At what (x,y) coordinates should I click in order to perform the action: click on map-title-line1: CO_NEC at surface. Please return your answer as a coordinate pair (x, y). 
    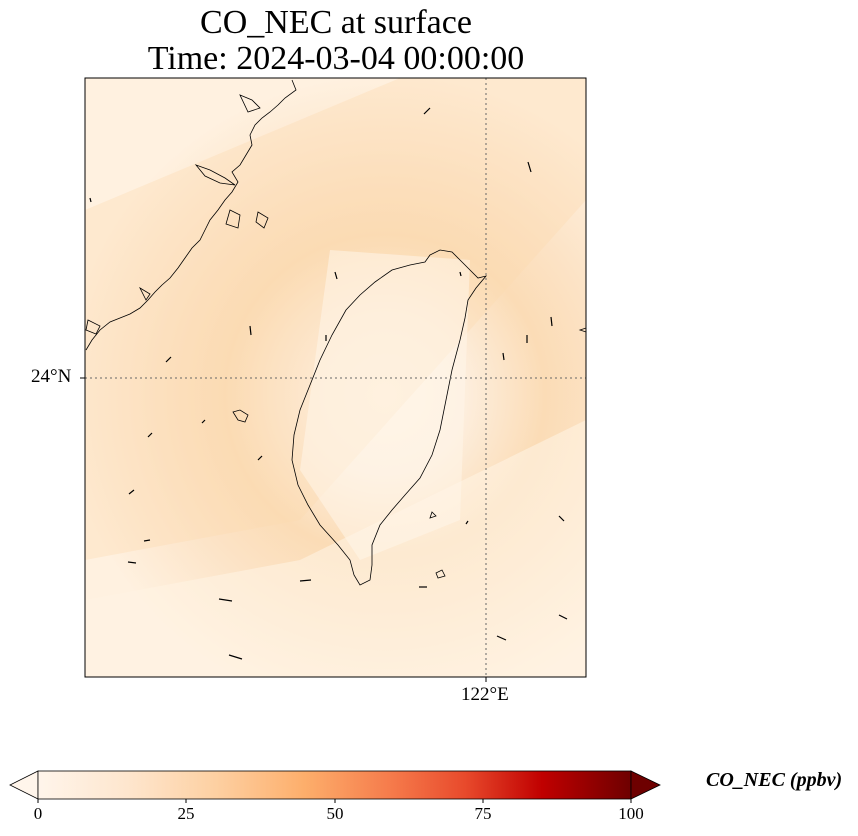
    Looking at the image, I should click on (336, 22).